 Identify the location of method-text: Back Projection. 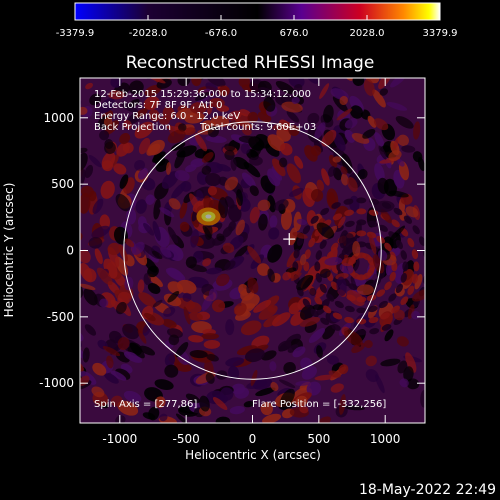
(132, 127).